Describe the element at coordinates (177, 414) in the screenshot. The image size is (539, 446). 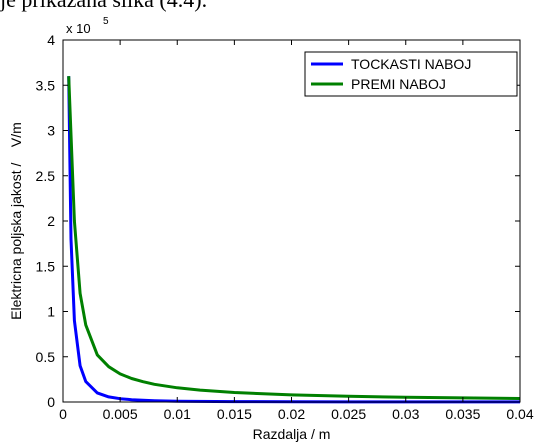
I see `x-tick-label: 0.01` at that location.